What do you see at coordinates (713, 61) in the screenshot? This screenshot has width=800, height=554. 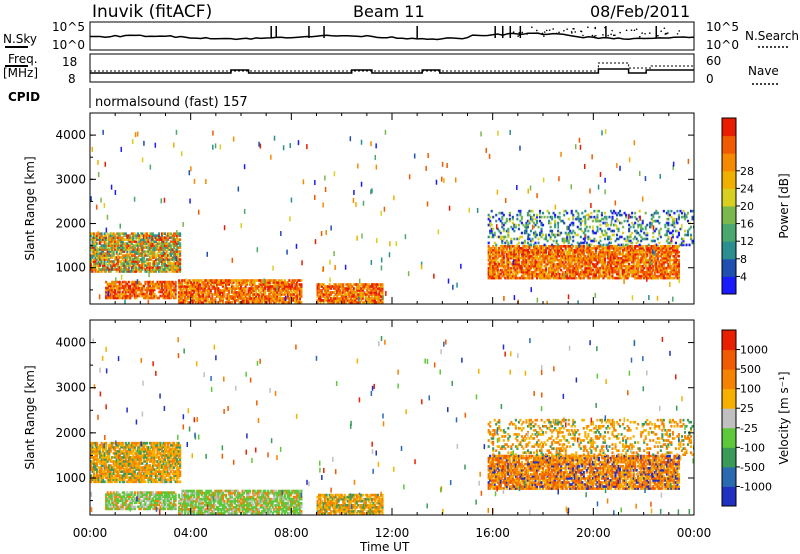 I see `nave-tick-top: 60` at bounding box center [713, 61].